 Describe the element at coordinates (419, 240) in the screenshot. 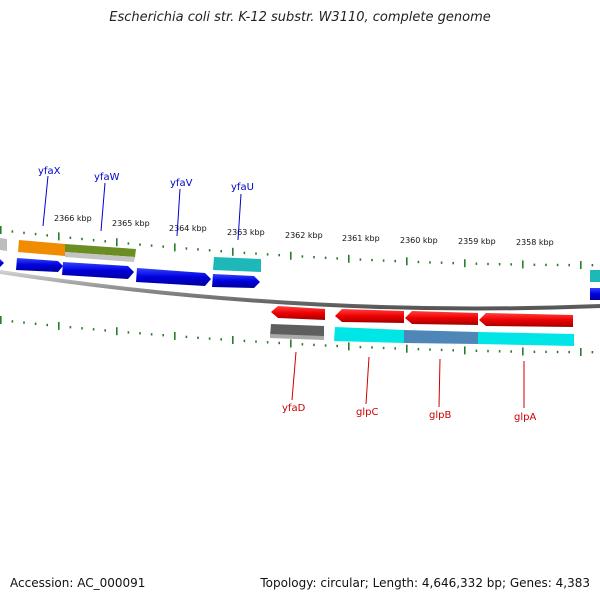

I see `tick-label: 2360 kbp` at that location.